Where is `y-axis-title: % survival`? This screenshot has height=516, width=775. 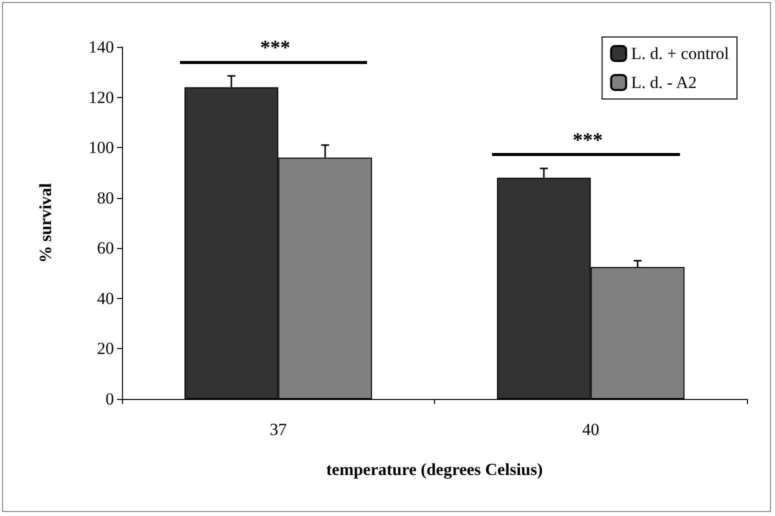
y-axis-title: % survival is located at coordinates (45, 222).